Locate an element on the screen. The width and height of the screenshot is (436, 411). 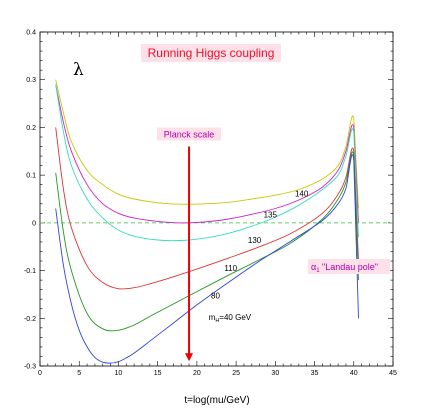
curve-label-0: 140 is located at coordinates (302, 193).